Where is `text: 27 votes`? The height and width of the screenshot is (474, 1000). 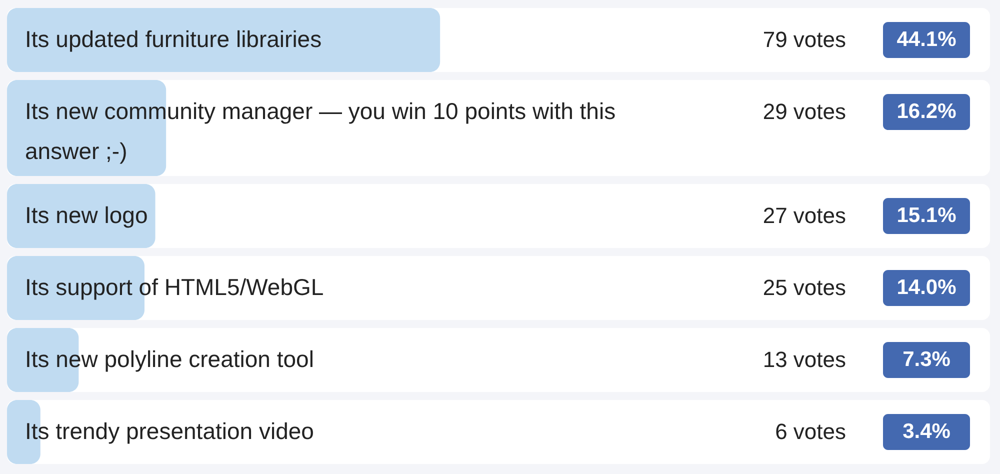 text: 27 votes is located at coordinates (804, 215).